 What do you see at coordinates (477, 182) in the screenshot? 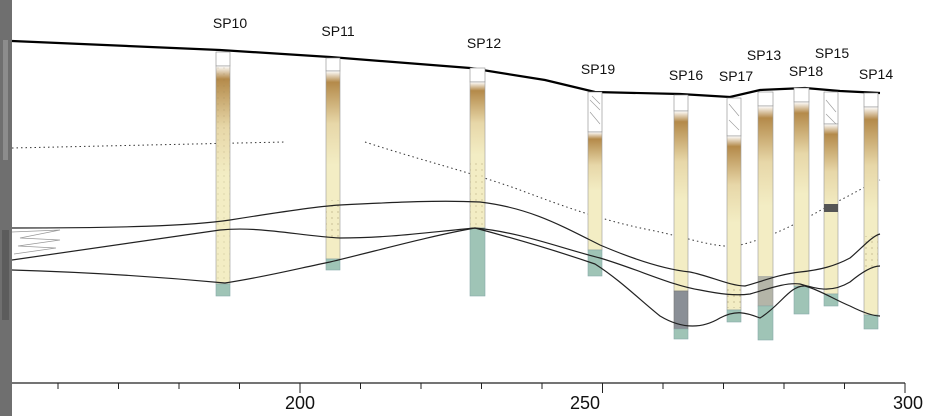
I see `borehole-sp12` at bounding box center [477, 182].